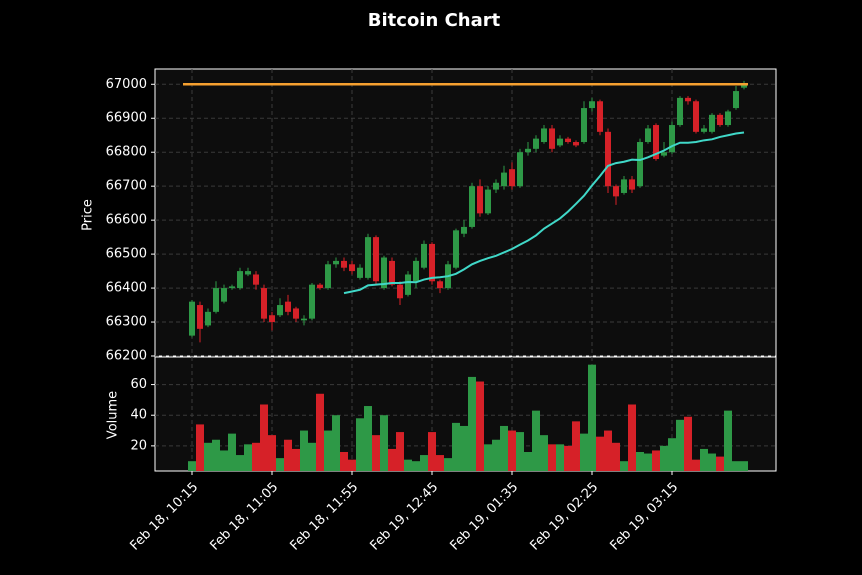 The width and height of the screenshot is (862, 575). I want to click on y-tick-label: 66200, so click(126, 356).